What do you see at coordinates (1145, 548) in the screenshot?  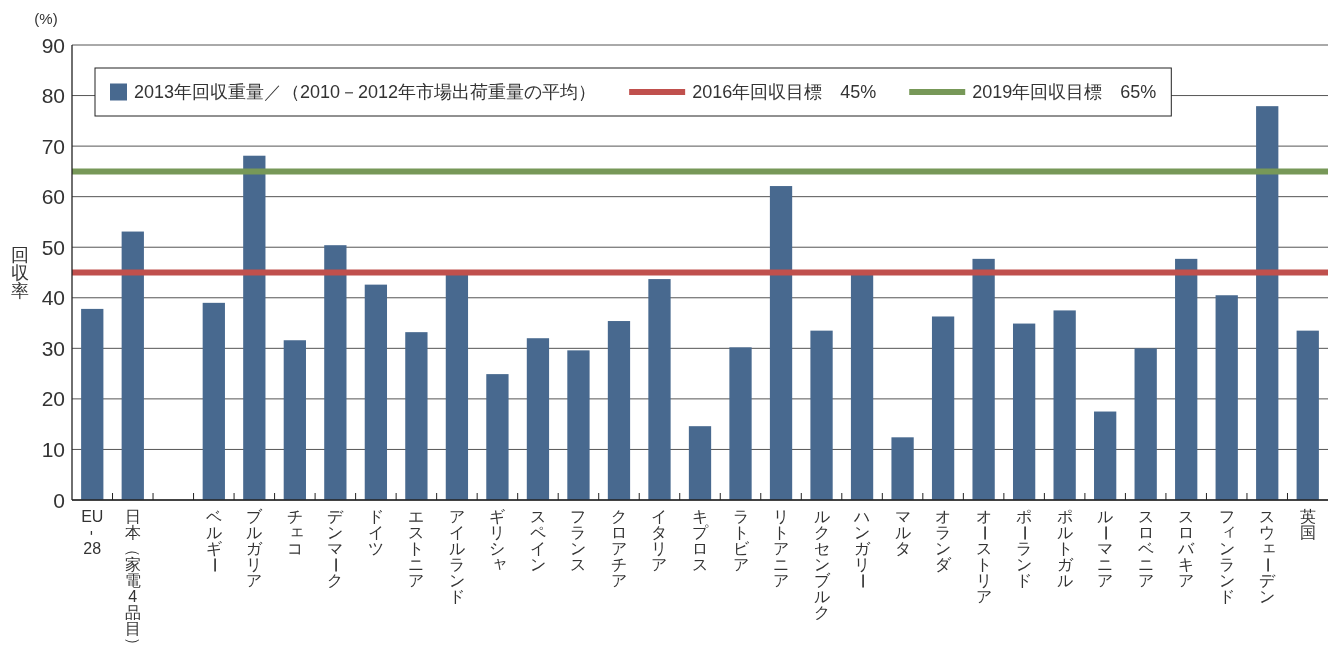 I see `x-tick-label: スロベニア` at bounding box center [1145, 548].